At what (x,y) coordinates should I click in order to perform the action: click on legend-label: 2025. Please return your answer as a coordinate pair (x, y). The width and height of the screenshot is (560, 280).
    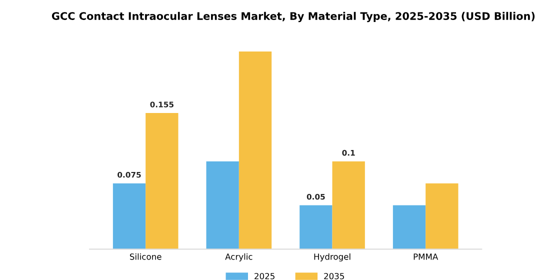
    Looking at the image, I should click on (264, 276).